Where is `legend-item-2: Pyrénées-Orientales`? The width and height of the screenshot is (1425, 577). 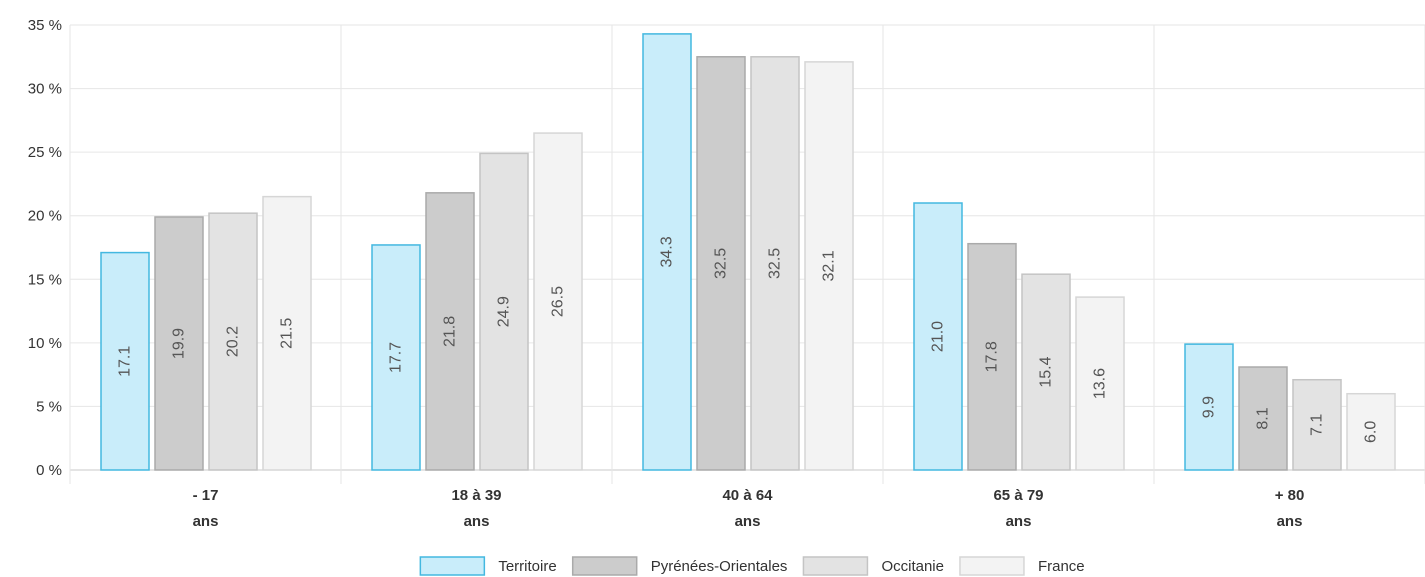 legend-item-2: Pyrénées-Orientales is located at coordinates (679, 566).